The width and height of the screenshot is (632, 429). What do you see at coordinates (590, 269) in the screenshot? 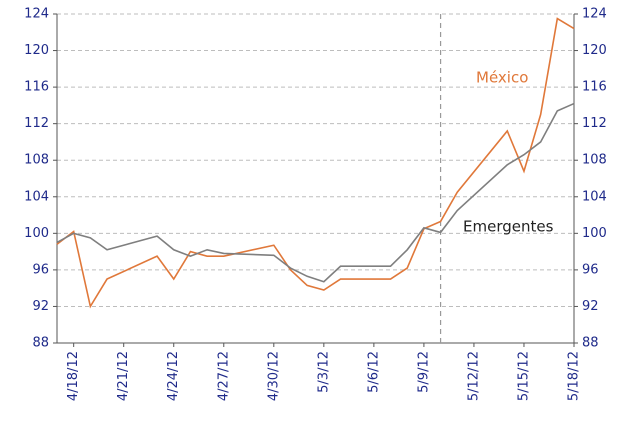
I see `y2-tick-label: 96` at bounding box center [590, 269].